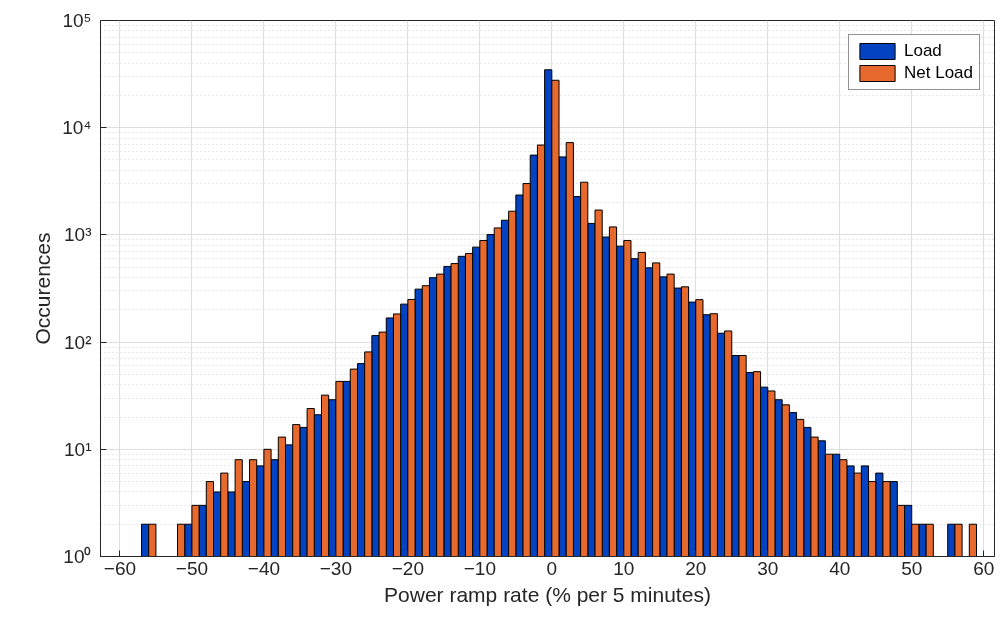  I want to click on x-tick-label: −50, so click(192, 568).